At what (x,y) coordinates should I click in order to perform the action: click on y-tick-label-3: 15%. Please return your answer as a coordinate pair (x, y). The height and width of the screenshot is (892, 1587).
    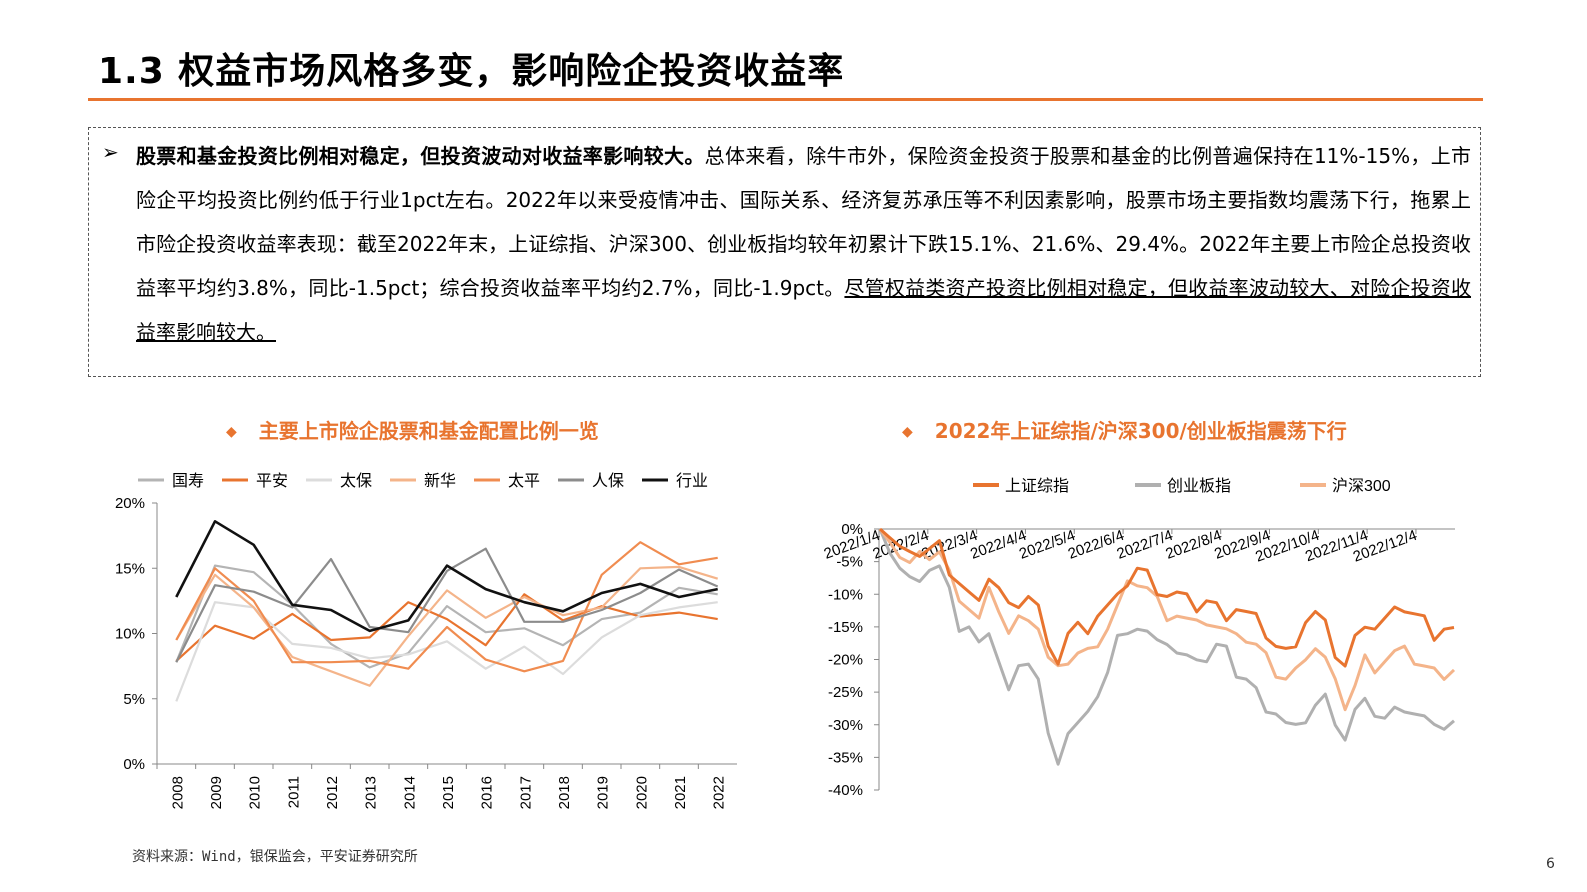
    Looking at the image, I should click on (130, 568).